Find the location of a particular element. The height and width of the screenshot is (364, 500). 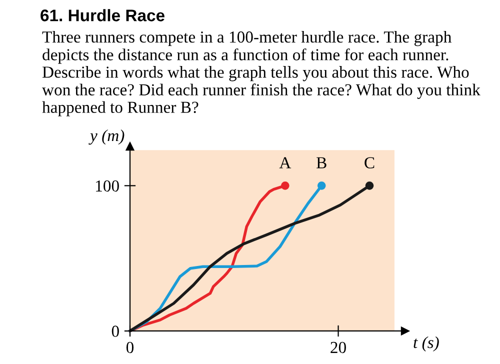

series-label: A is located at coordinates (285, 162).